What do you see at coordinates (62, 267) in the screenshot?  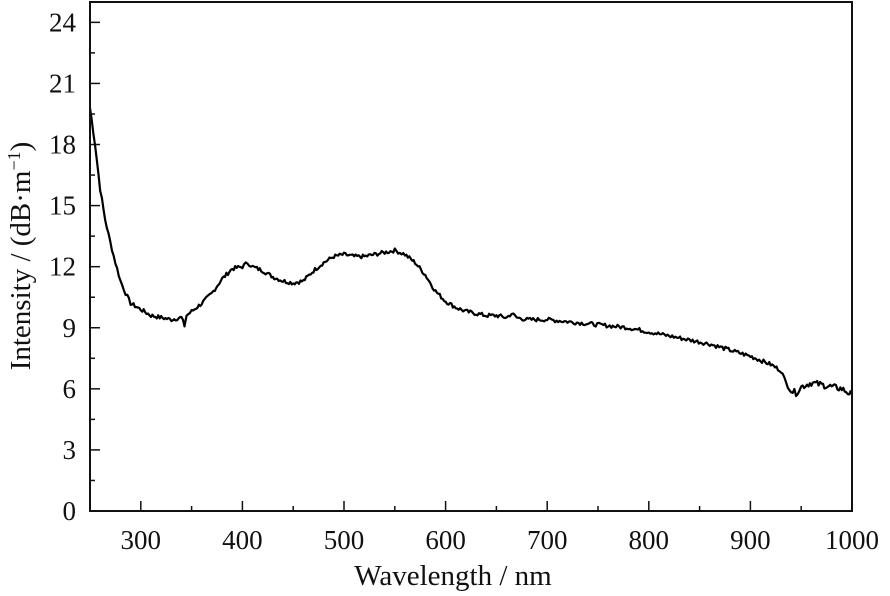 I see `y-tick-label: 12` at bounding box center [62, 267].